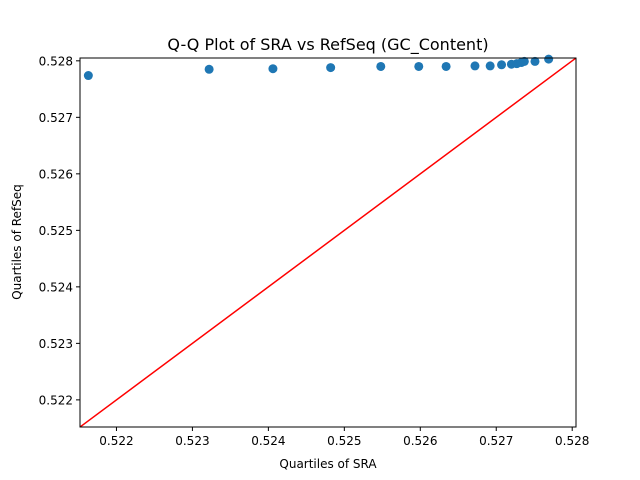 The height and width of the screenshot is (480, 640). Describe the element at coordinates (496, 441) in the screenshot. I see `x-tick-label: 0.527` at that location.